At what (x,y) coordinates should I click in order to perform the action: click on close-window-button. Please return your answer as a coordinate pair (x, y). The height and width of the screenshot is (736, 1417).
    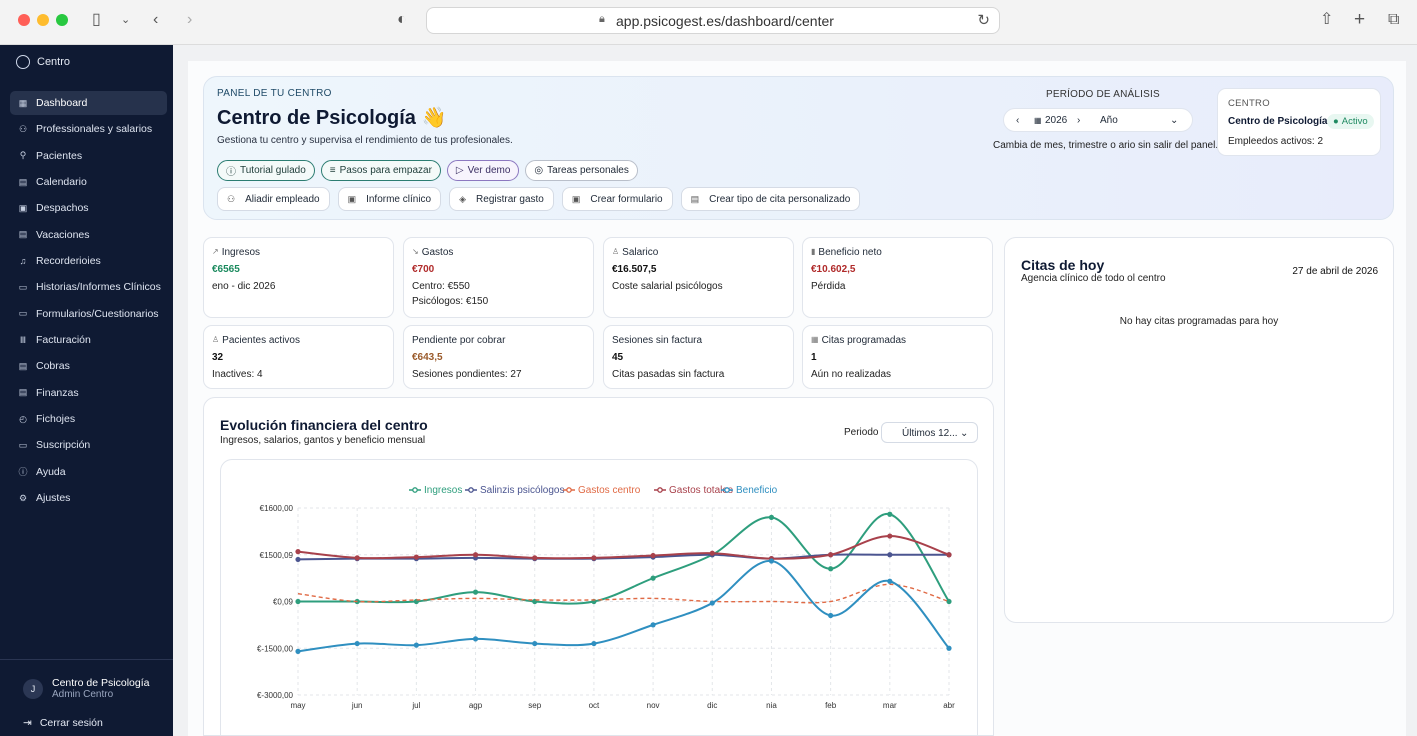
    Looking at the image, I should click on (24, 20).